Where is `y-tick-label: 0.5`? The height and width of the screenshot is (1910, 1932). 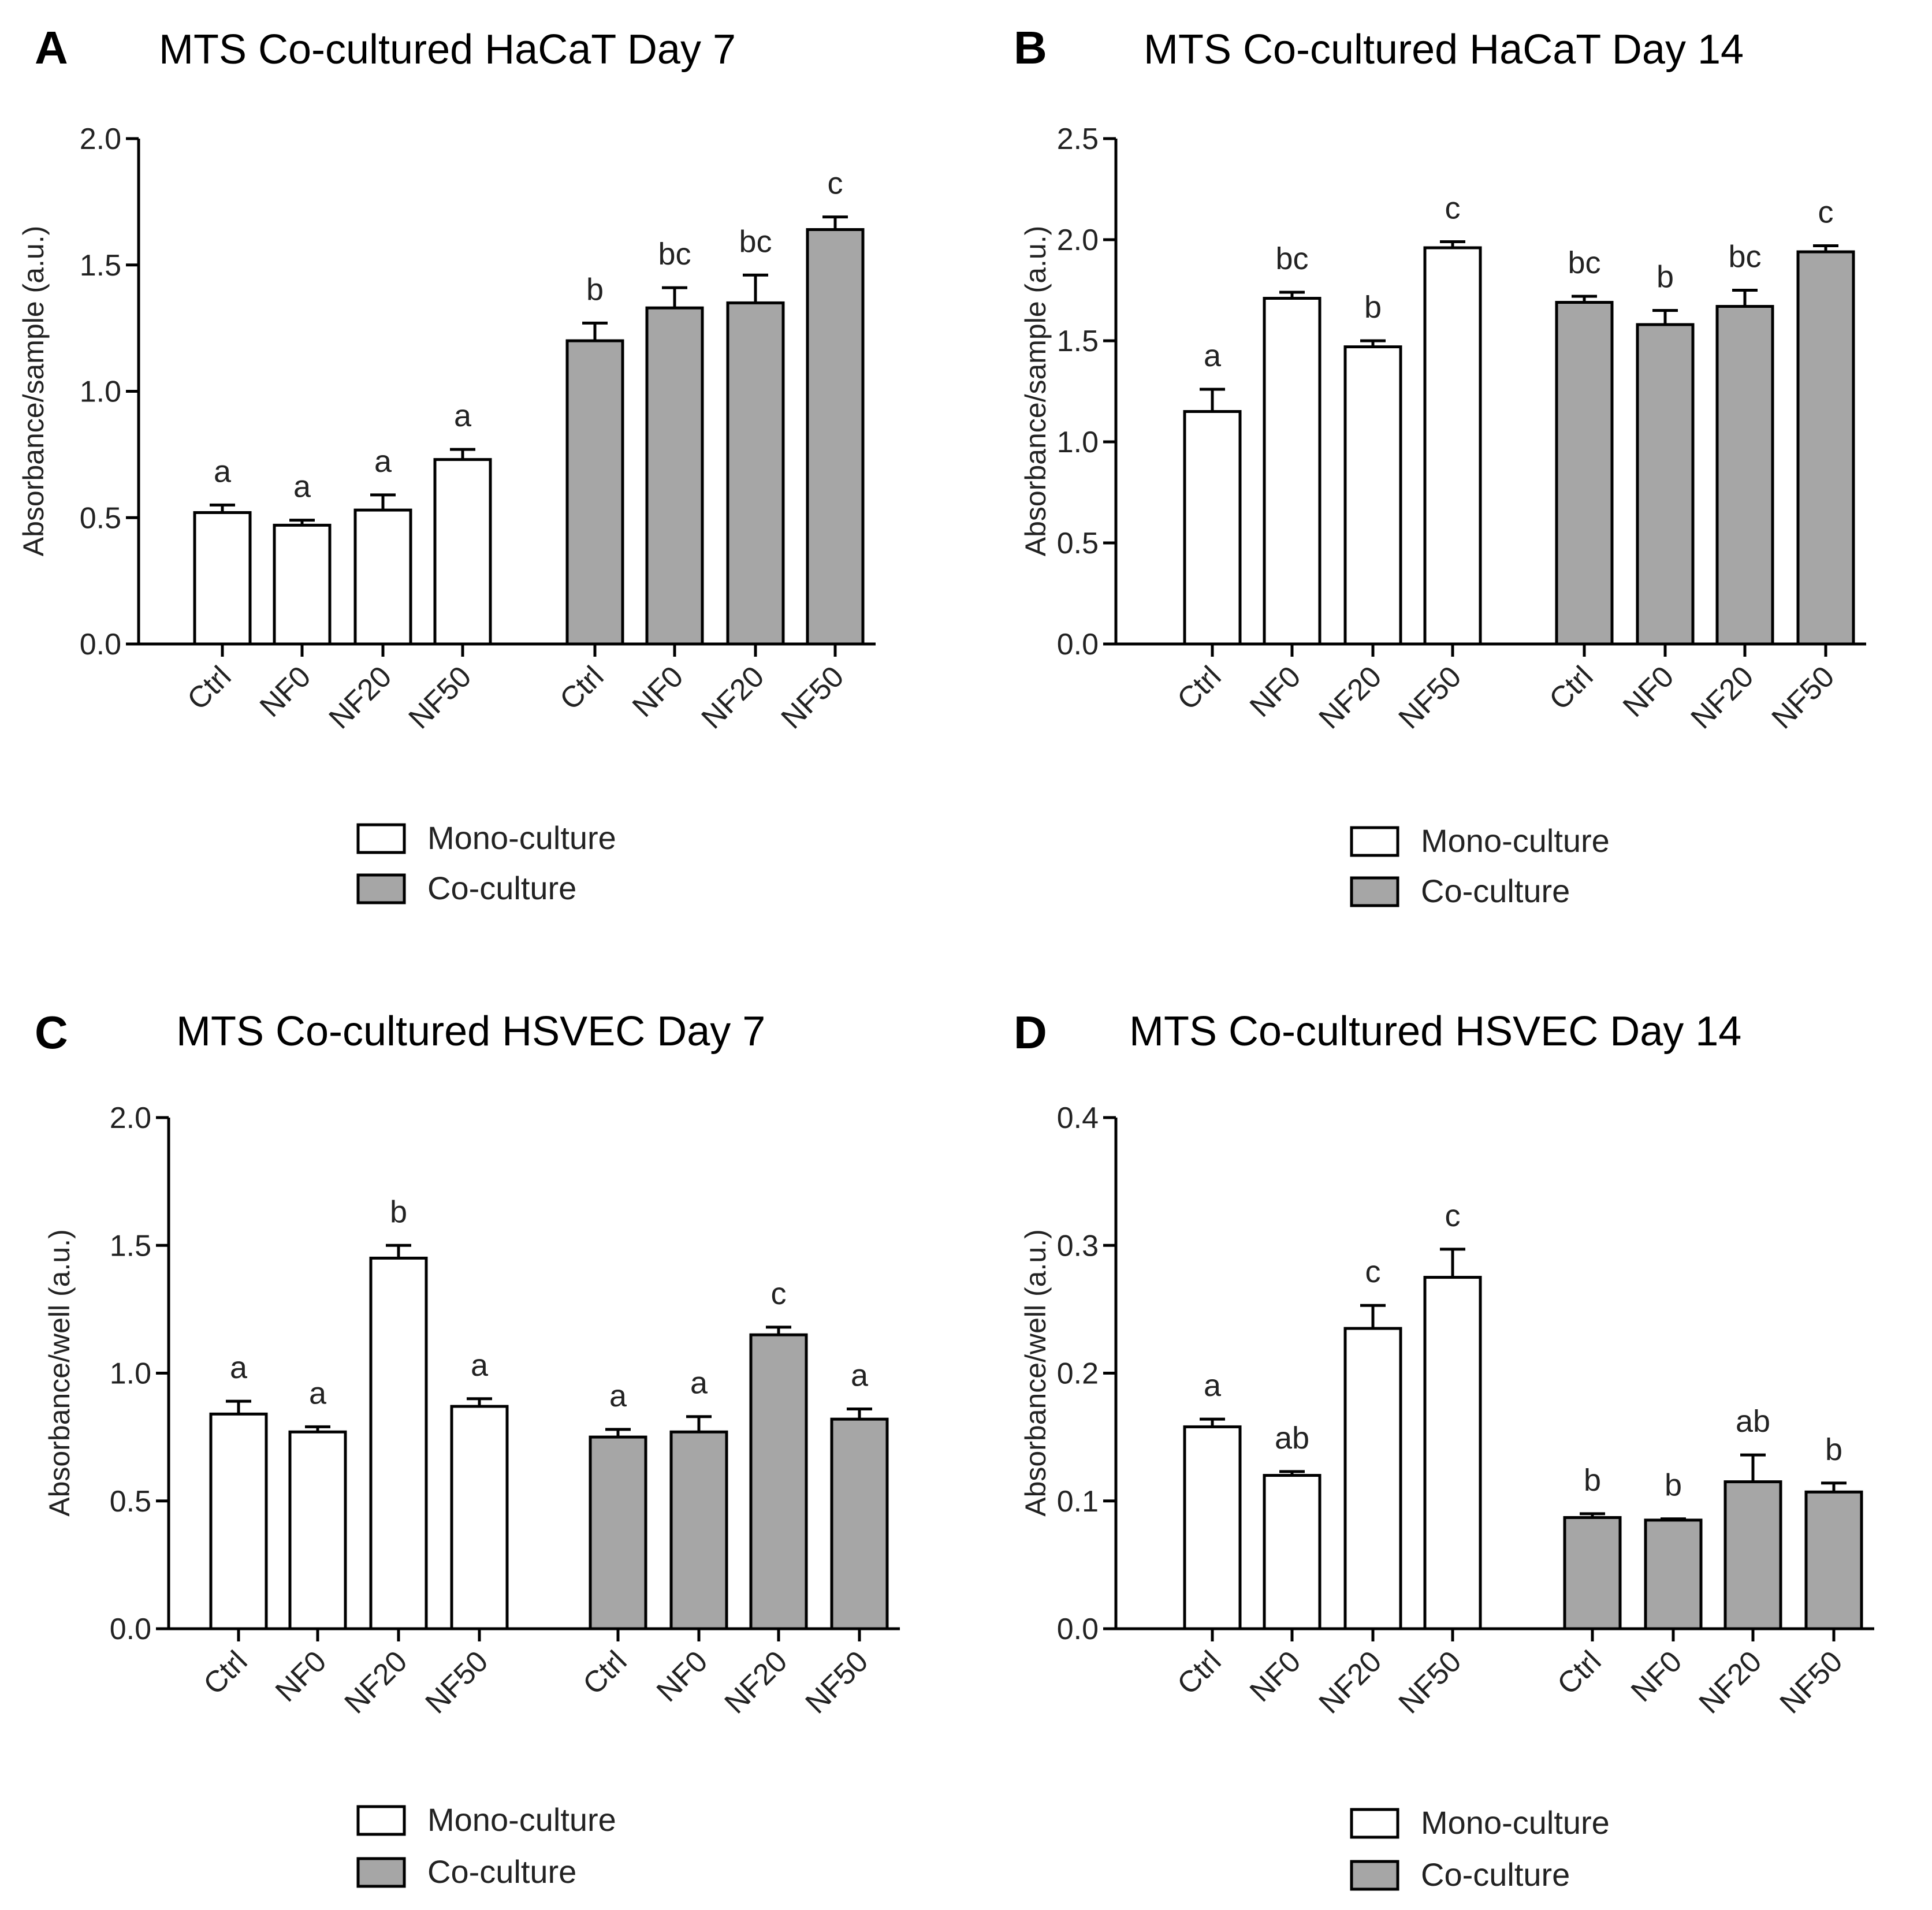 y-tick-label: 0.5 is located at coordinates (1078, 543).